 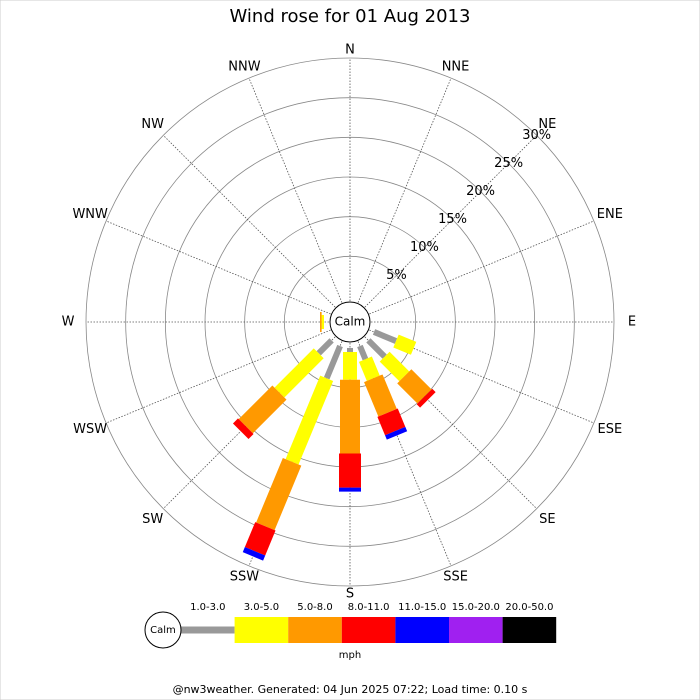 What do you see at coordinates (480, 191) in the screenshot?
I see `ring-label: 20%` at bounding box center [480, 191].